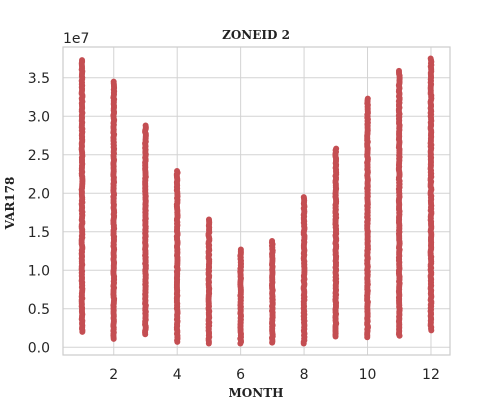 Image resolution: width=500 pixels, height=400 pixels. I want to click on y-tick-label: 1.0, so click(39, 271).